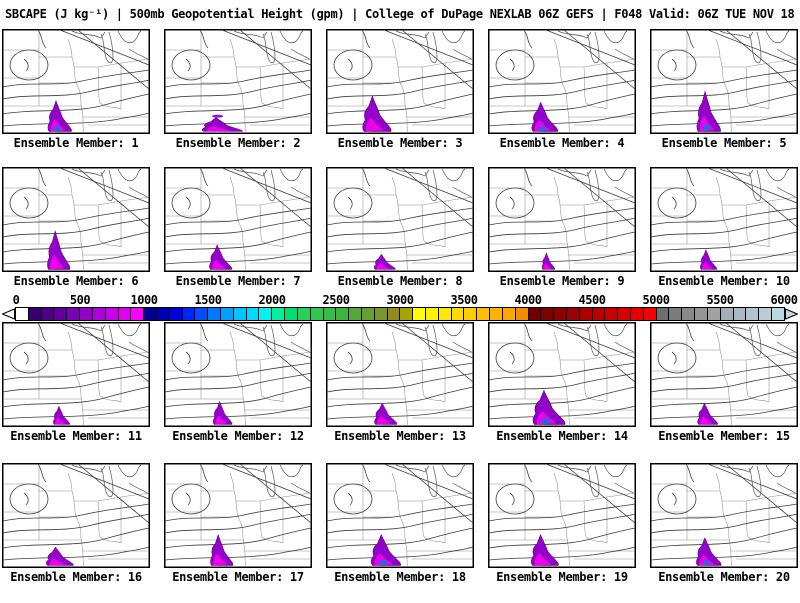 The width and height of the screenshot is (800, 603). Describe the element at coordinates (76, 281) in the screenshot. I see `member-label: Ensemble Member: 6` at that location.